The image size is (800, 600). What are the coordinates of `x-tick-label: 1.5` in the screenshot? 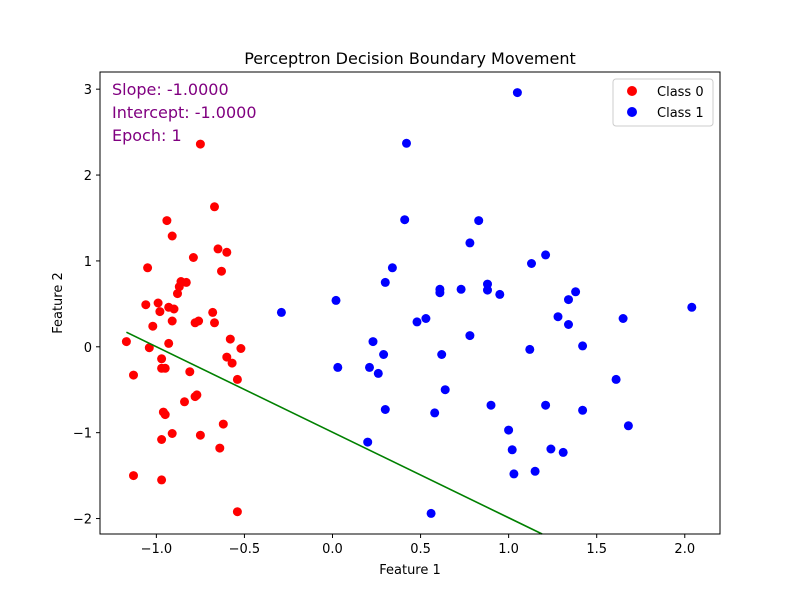 It's located at (596, 549).